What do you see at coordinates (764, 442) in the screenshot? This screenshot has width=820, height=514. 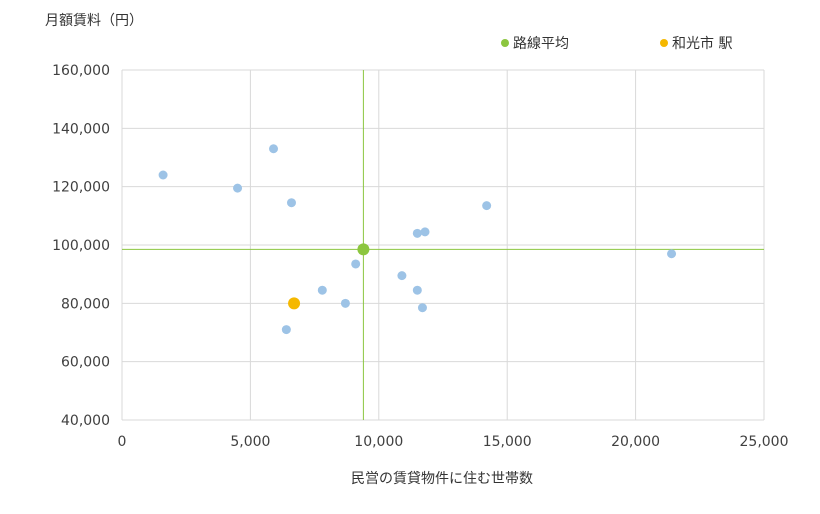 I see `x-tick-label: 25,000` at bounding box center [764, 442].